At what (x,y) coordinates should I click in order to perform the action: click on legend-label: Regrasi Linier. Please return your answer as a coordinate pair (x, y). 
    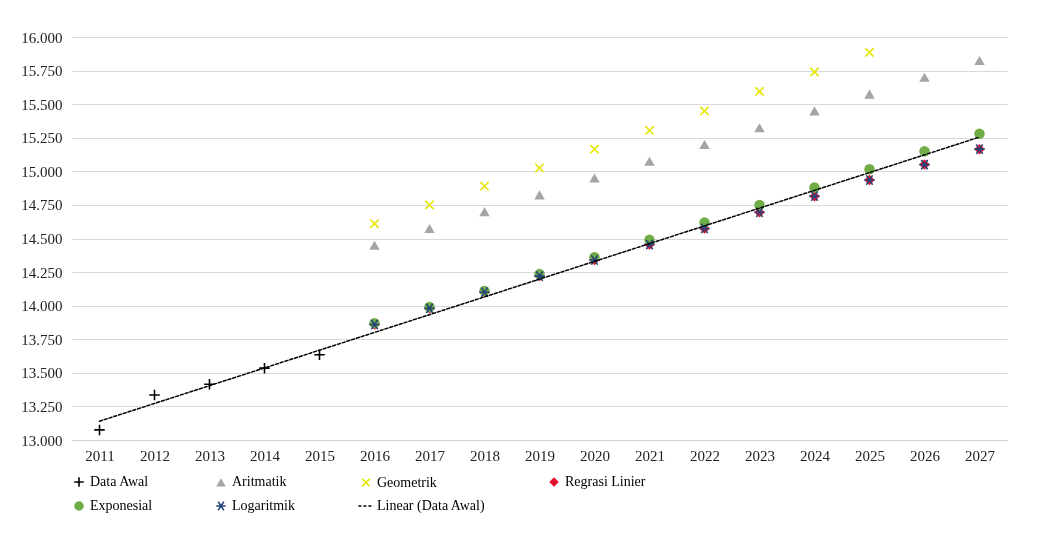
    Looking at the image, I should click on (605, 482).